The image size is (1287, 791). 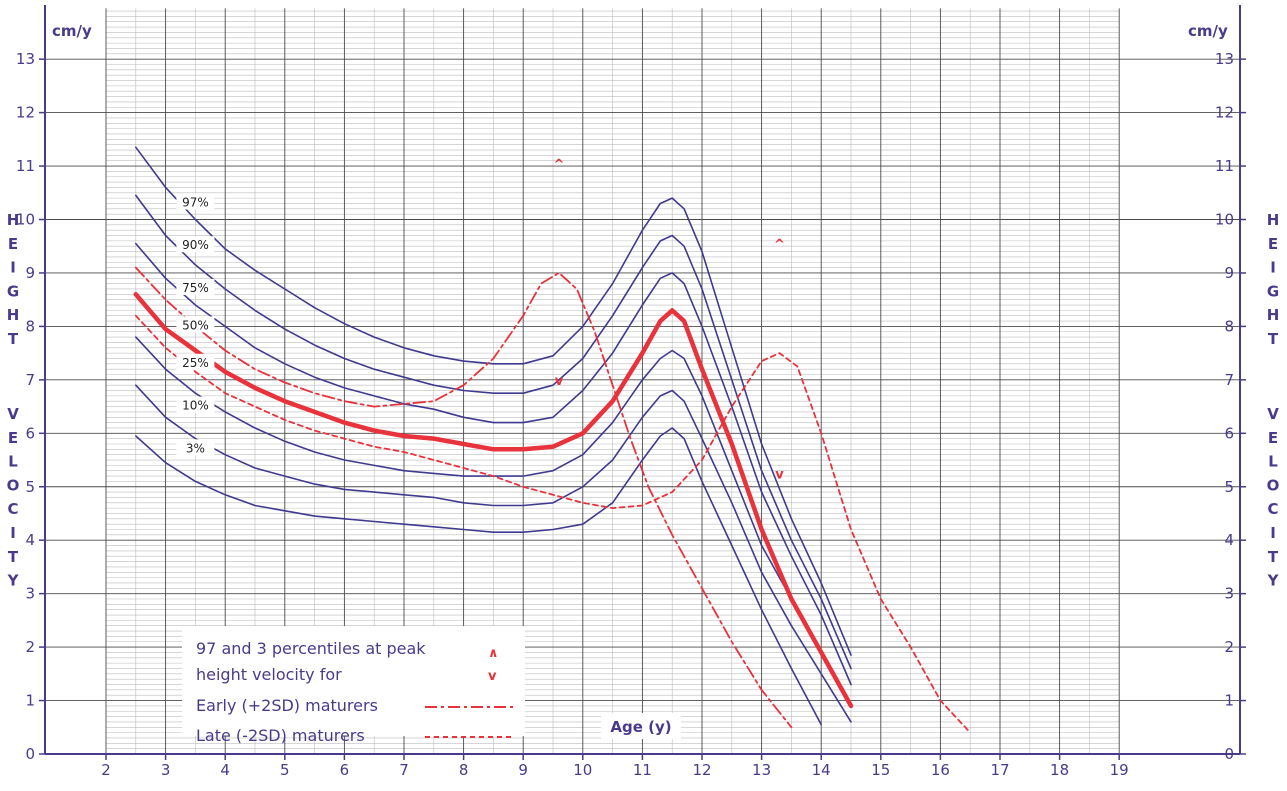 What do you see at coordinates (880, 770) in the screenshot?
I see `x-tick-label: 15` at bounding box center [880, 770].